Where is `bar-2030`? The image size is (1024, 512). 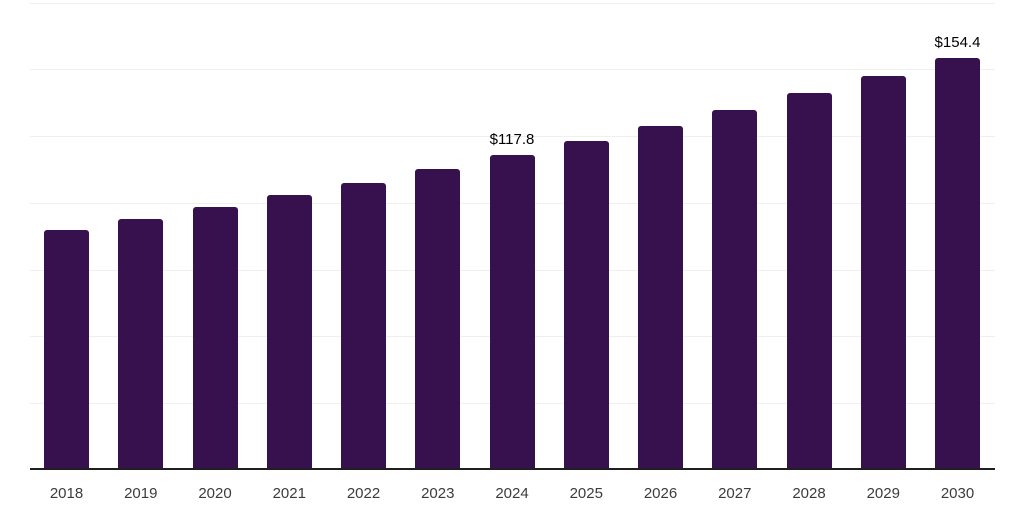
bar-2030 is located at coordinates (957, 263).